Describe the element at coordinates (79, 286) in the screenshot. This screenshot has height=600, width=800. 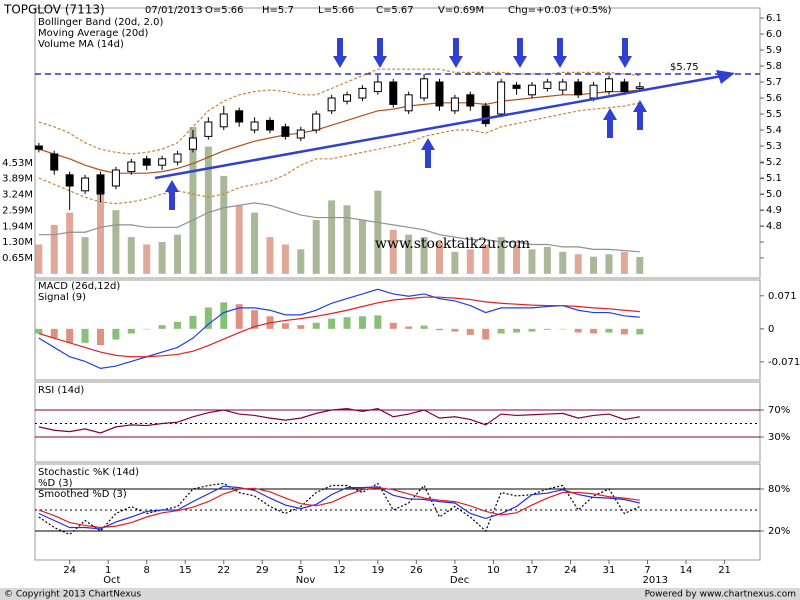
I see `legend-entry: MACD (26d,12d)` at that location.